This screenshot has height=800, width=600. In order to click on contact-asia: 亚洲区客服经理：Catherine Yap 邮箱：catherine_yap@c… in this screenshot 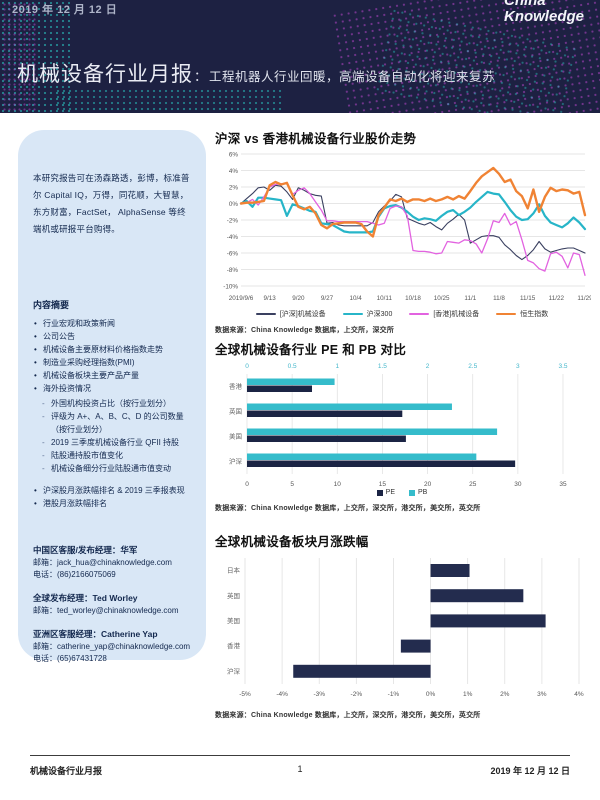, I will do `click(112, 646)`.